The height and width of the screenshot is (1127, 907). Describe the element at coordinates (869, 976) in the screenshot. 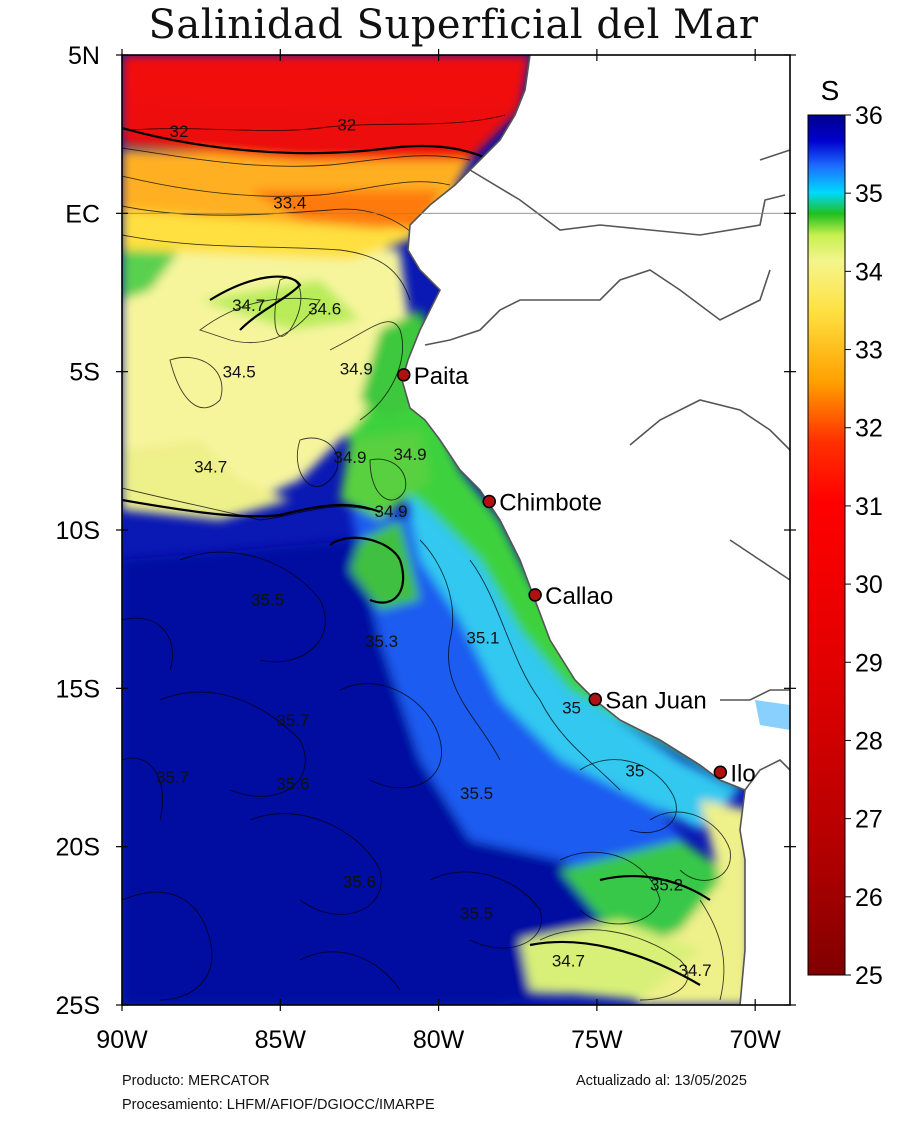

I see `colorbar-tick-label: 25` at that location.